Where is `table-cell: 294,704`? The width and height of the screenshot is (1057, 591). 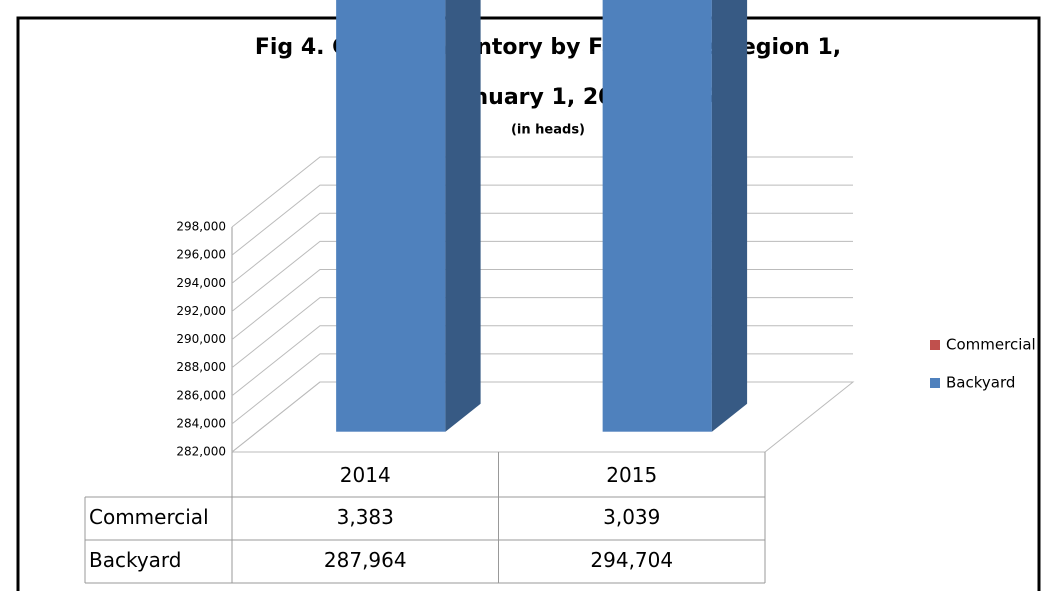 table-cell: 294,704 is located at coordinates (631, 560).